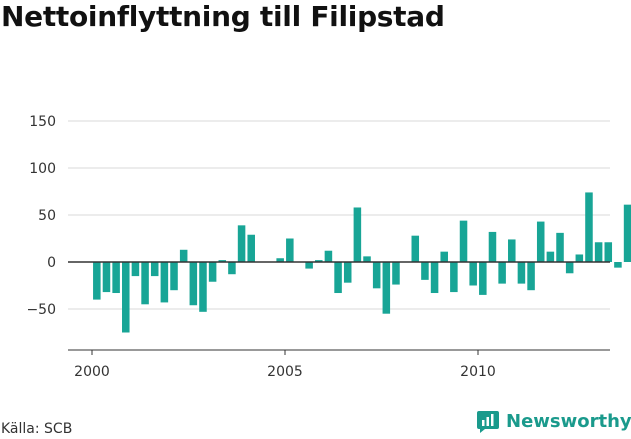 This screenshot has height=439, width=631. I want to click on y-tick-label: 50, so click(47, 216).